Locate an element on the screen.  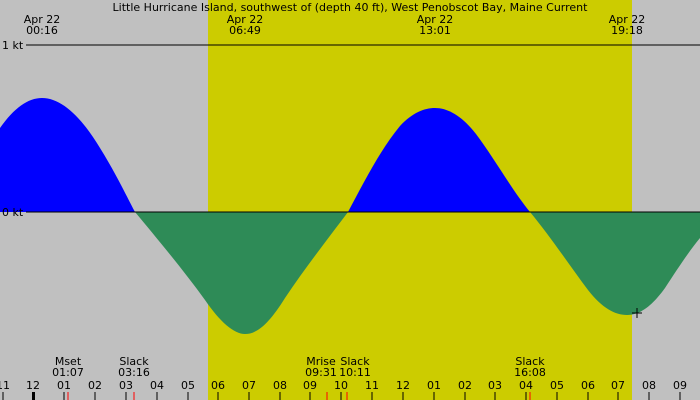
event-mset: Mset 01:07 is located at coordinates (68, 367).